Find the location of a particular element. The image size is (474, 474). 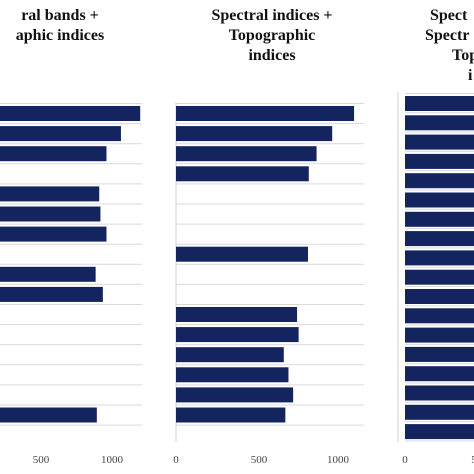

panel-2-tick-label: 0 is located at coordinates (176, 460).